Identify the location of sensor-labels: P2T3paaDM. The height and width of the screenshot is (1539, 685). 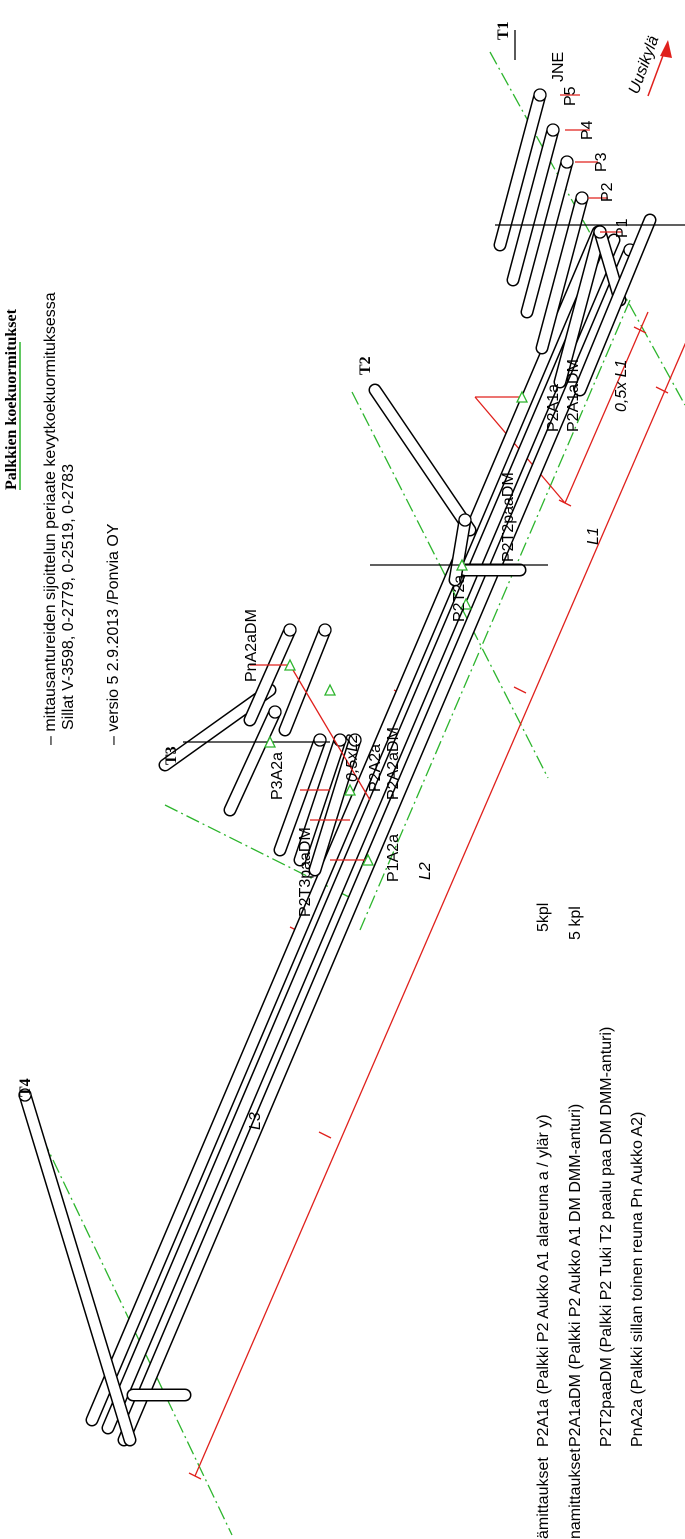
(305, 872).